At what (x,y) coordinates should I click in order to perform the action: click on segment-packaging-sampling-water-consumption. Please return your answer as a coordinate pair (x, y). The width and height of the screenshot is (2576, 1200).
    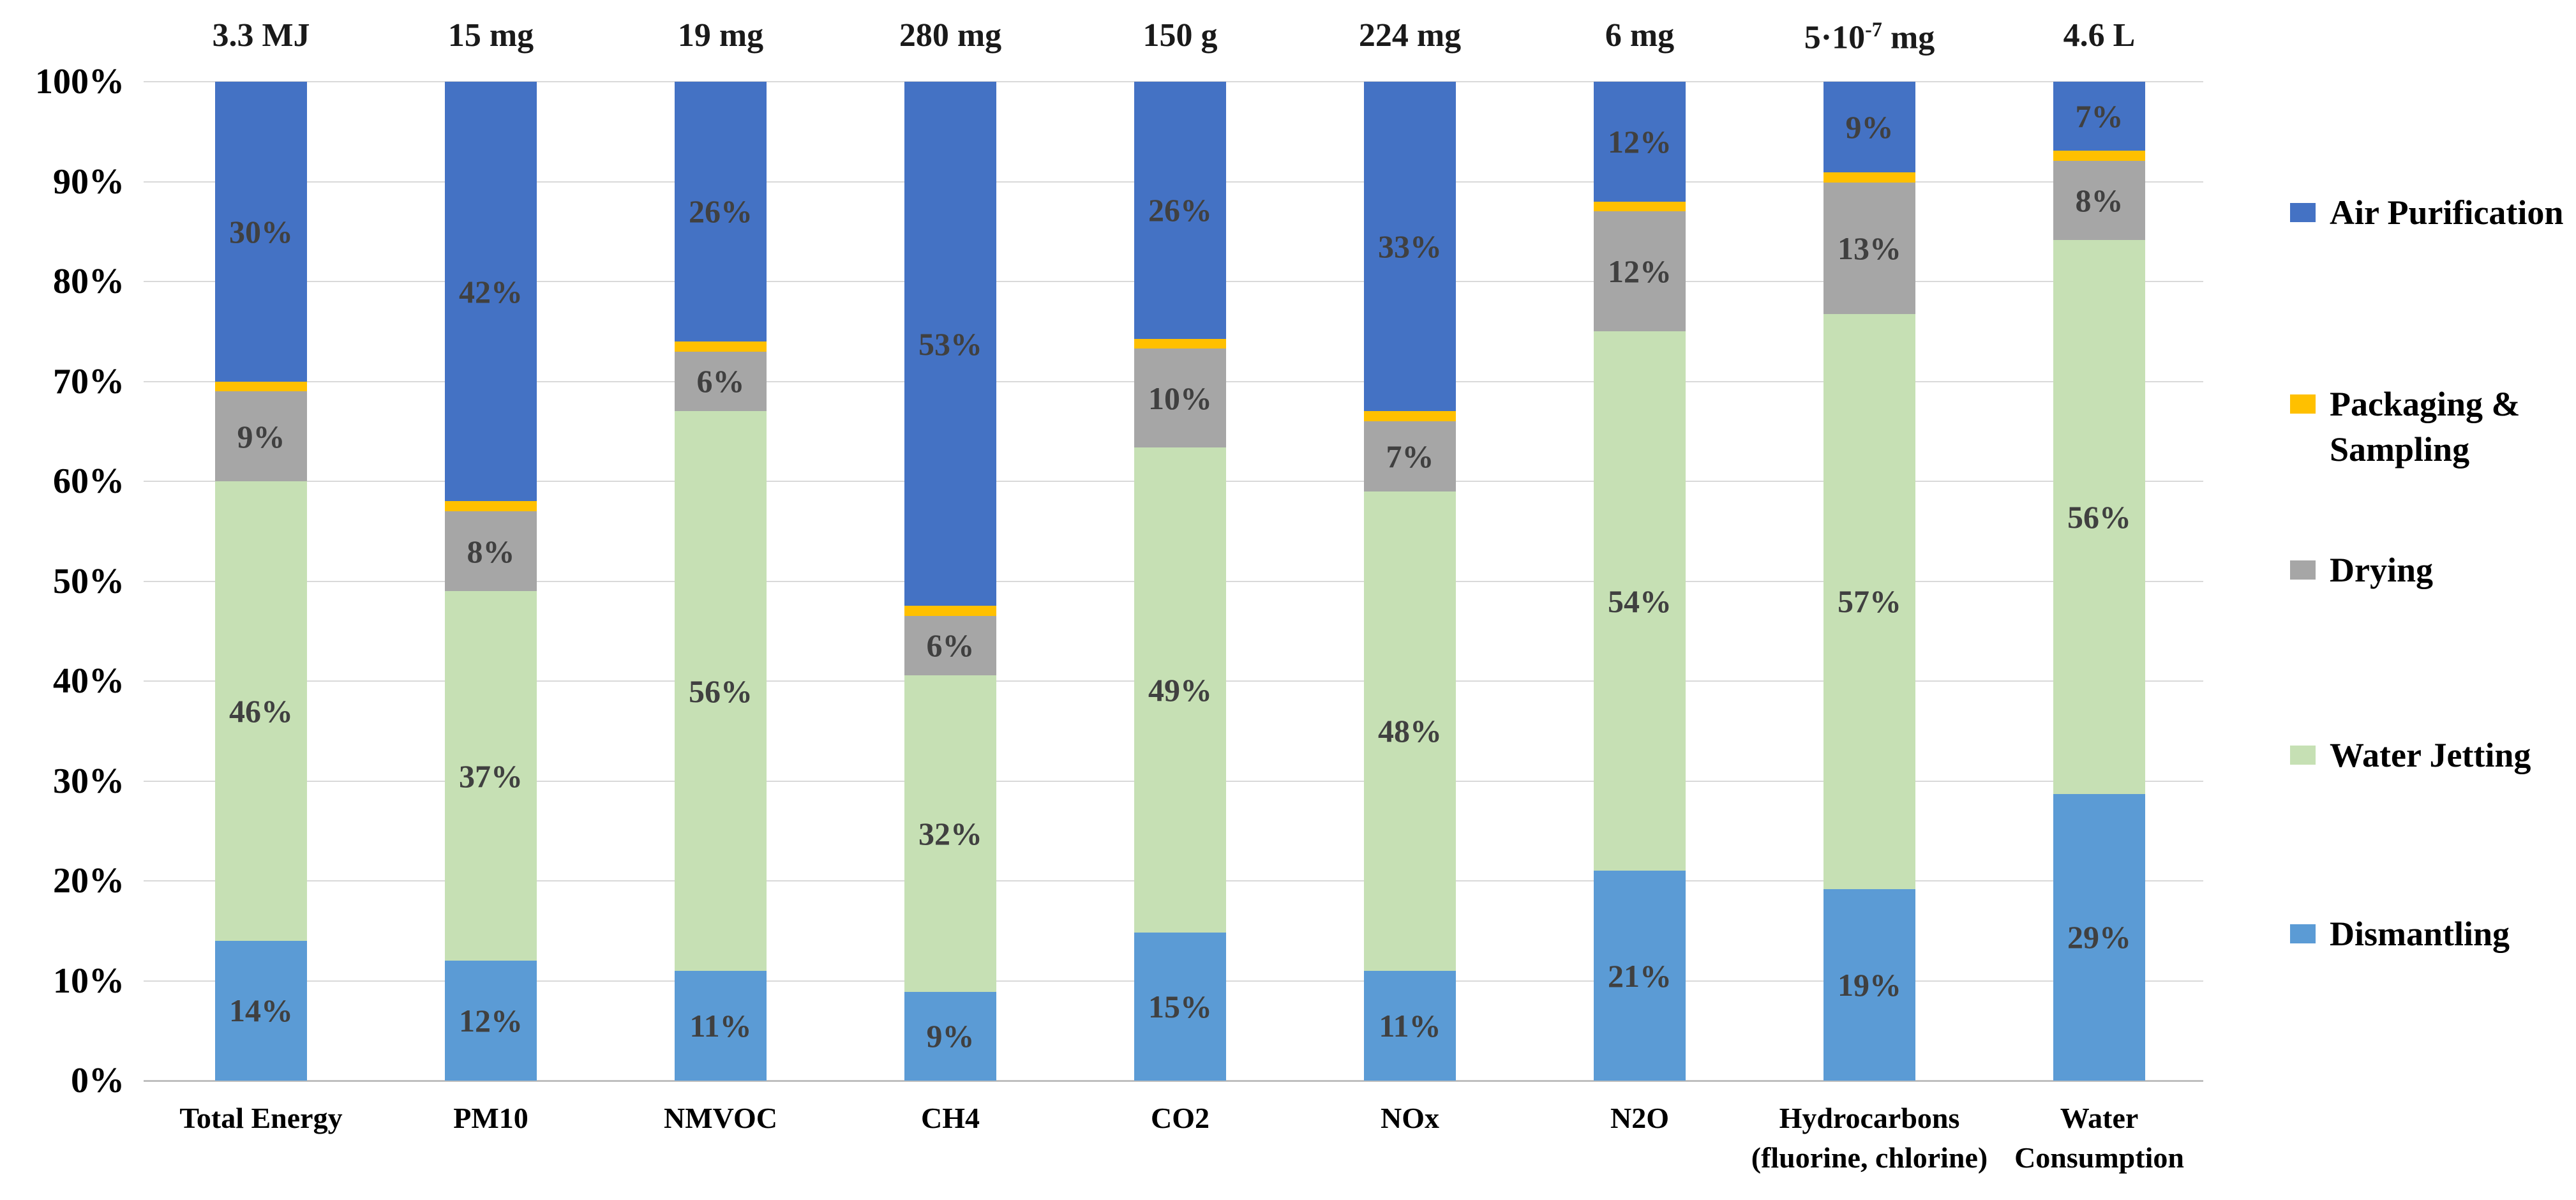
    Looking at the image, I should click on (2099, 156).